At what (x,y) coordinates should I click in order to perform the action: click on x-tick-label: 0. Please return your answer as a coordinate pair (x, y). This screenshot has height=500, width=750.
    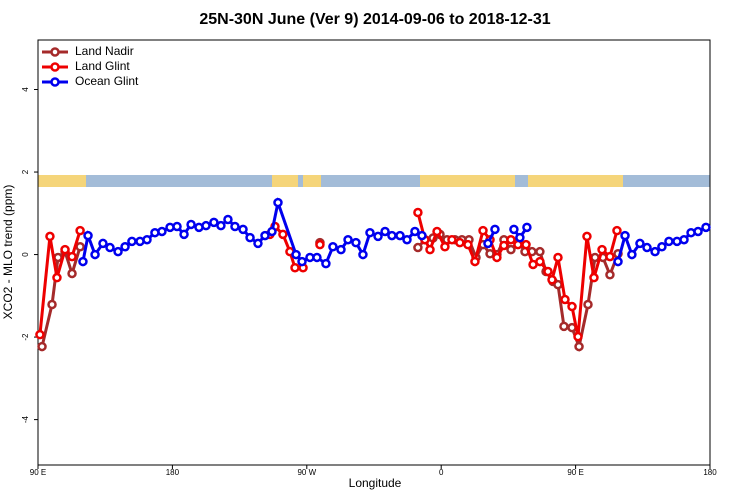
    Looking at the image, I should click on (441, 472).